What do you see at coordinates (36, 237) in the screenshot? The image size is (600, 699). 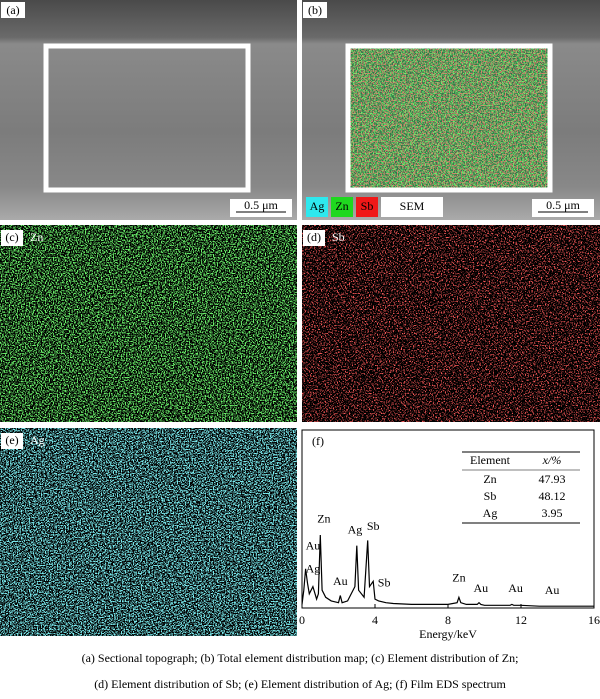 I see `element-name: Zn` at bounding box center [36, 237].